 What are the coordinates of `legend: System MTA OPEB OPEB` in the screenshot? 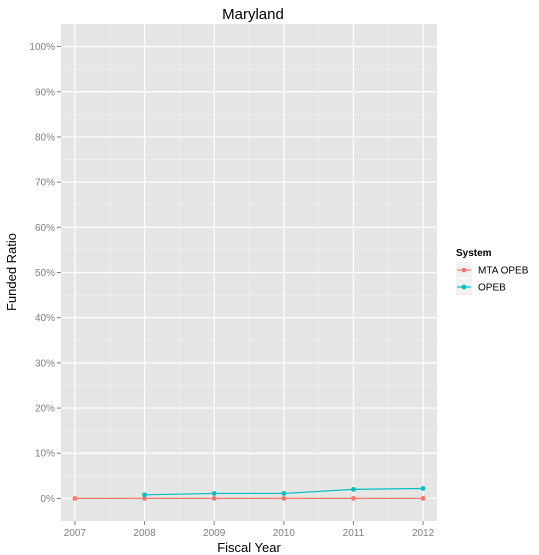 It's located at (492, 271).